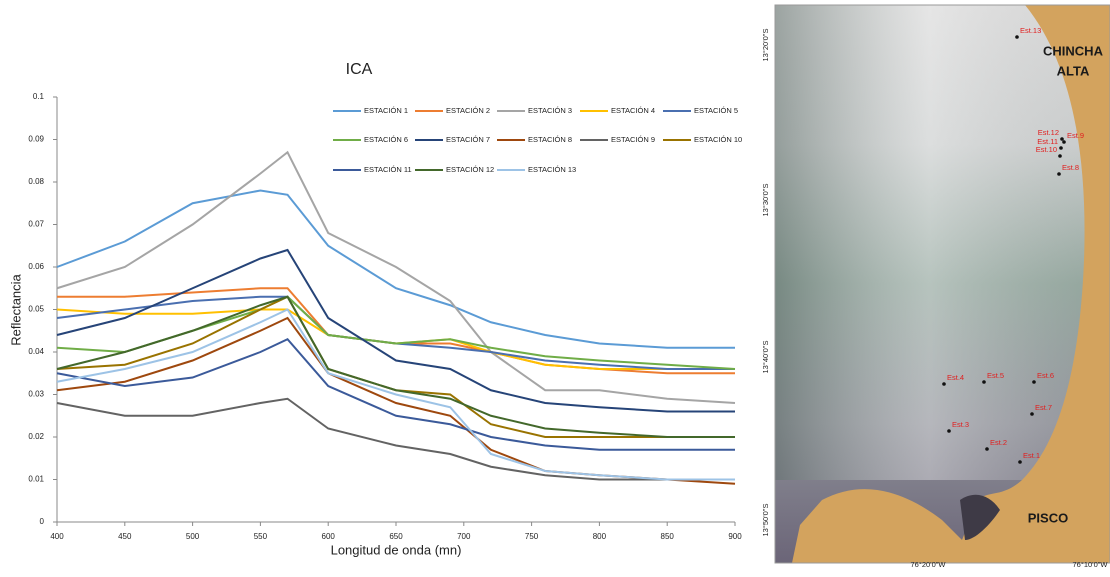 Image resolution: width=1110 pixels, height=577 pixels. Describe the element at coordinates (193, 536) in the screenshot. I see `x-tick-label: 500` at that location.